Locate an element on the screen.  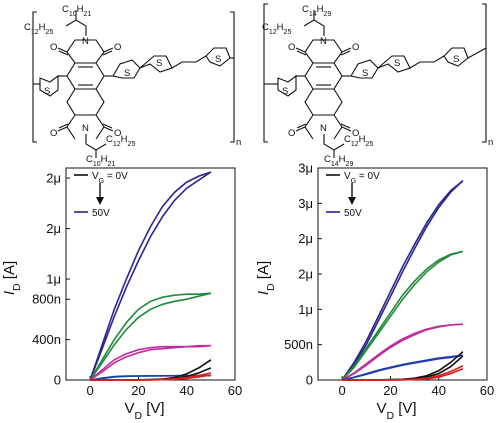
repeat-n-left: n is located at coordinates (238, 142).